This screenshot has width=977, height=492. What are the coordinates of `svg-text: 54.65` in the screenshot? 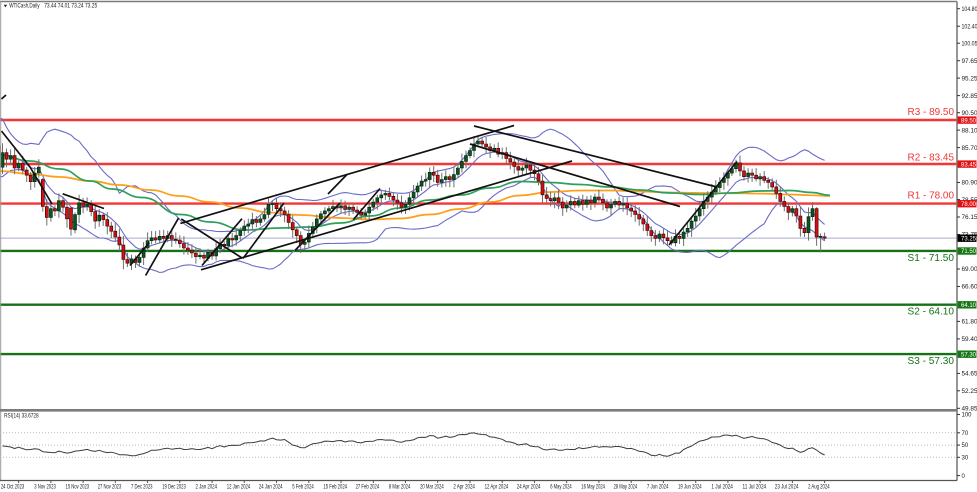 It's located at (969, 375).